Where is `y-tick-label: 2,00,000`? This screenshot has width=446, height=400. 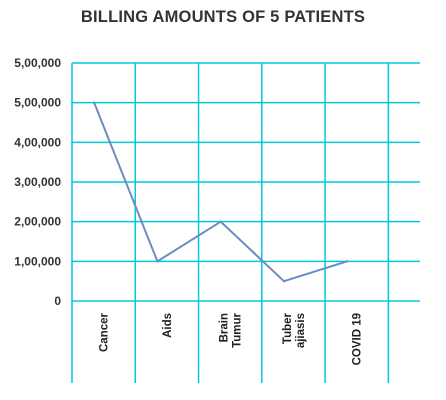
y-tick-label: 2,00,000 is located at coordinates (37, 222).